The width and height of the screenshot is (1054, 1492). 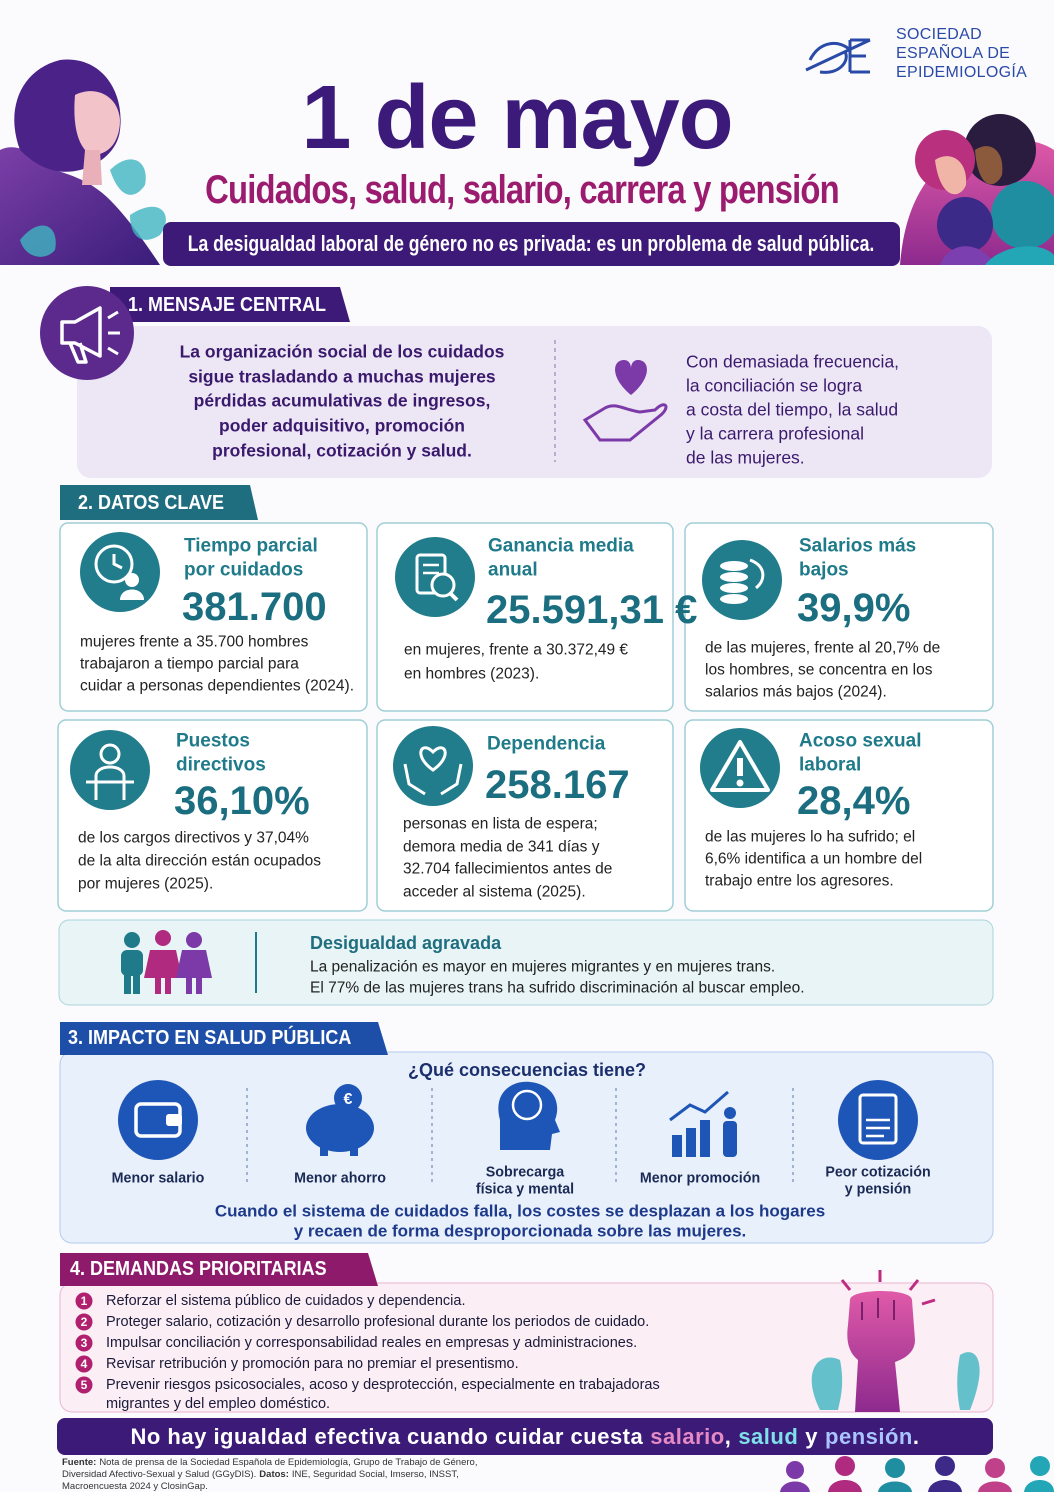 I want to click on card-value: 25.591,31 €, so click(x=592, y=610).